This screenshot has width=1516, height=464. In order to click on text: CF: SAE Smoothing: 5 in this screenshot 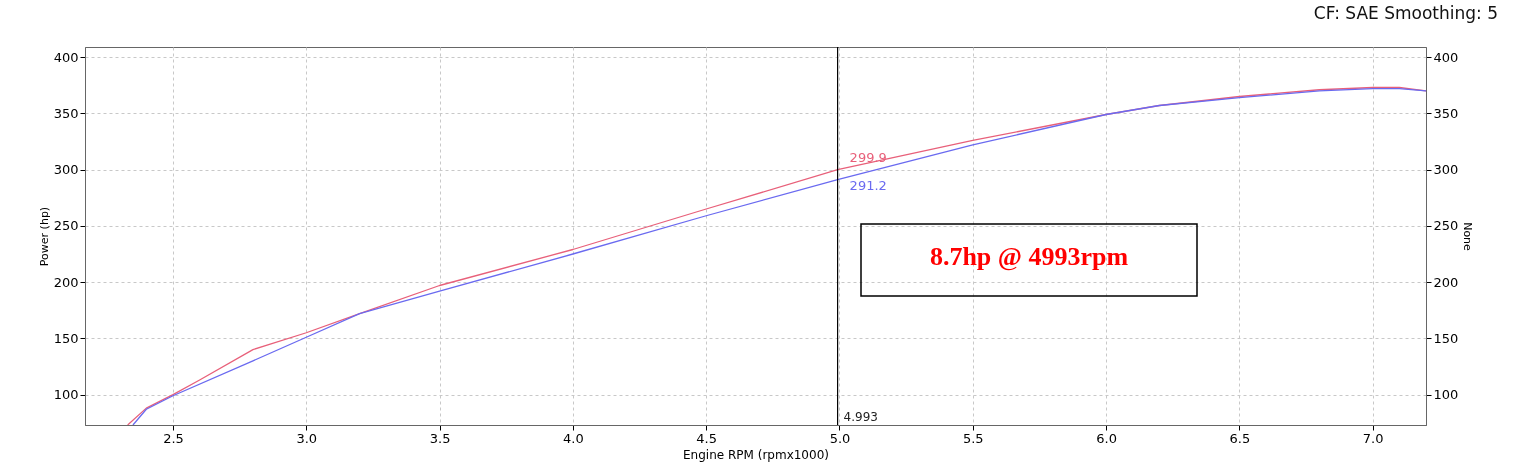, I will do `click(1405, 13)`.